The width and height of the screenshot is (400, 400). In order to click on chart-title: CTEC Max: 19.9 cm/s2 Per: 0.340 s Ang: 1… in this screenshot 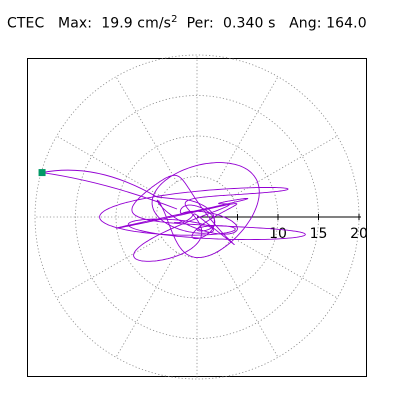, I will do `click(187, 23)`.